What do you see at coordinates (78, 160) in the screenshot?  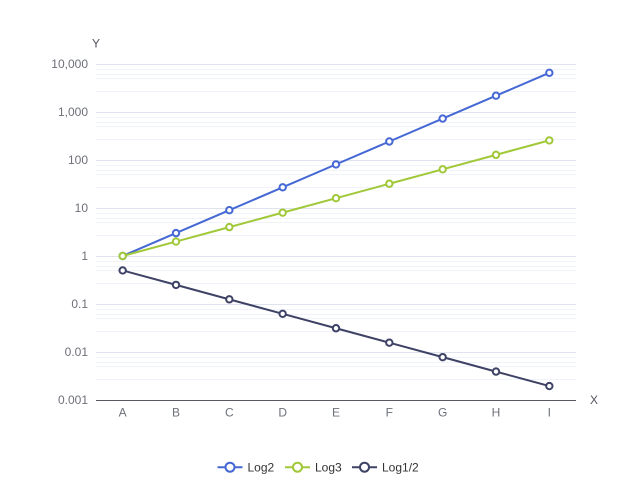 I see `svg-text: 100` at bounding box center [78, 160].